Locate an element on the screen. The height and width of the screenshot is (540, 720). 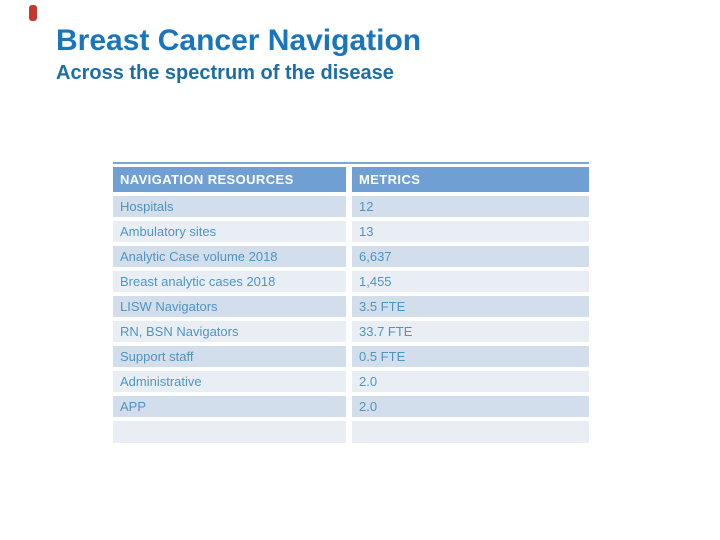
table-cell-label: APP is located at coordinates (229, 406).